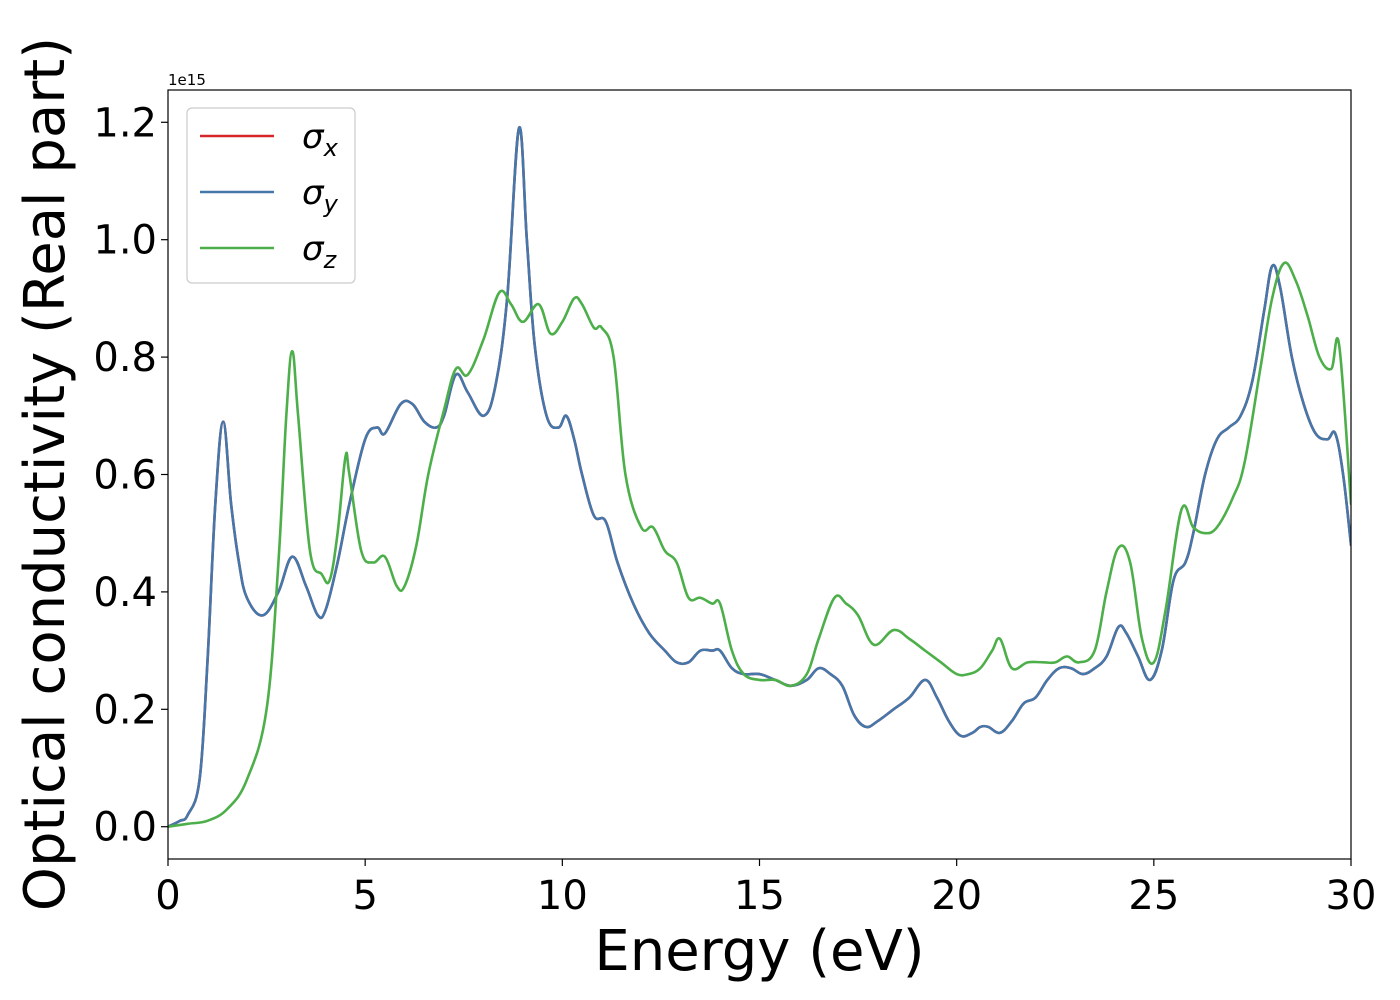  Describe the element at coordinates (125, 710) in the screenshot. I see `y-tick-label: 0.2` at that location.